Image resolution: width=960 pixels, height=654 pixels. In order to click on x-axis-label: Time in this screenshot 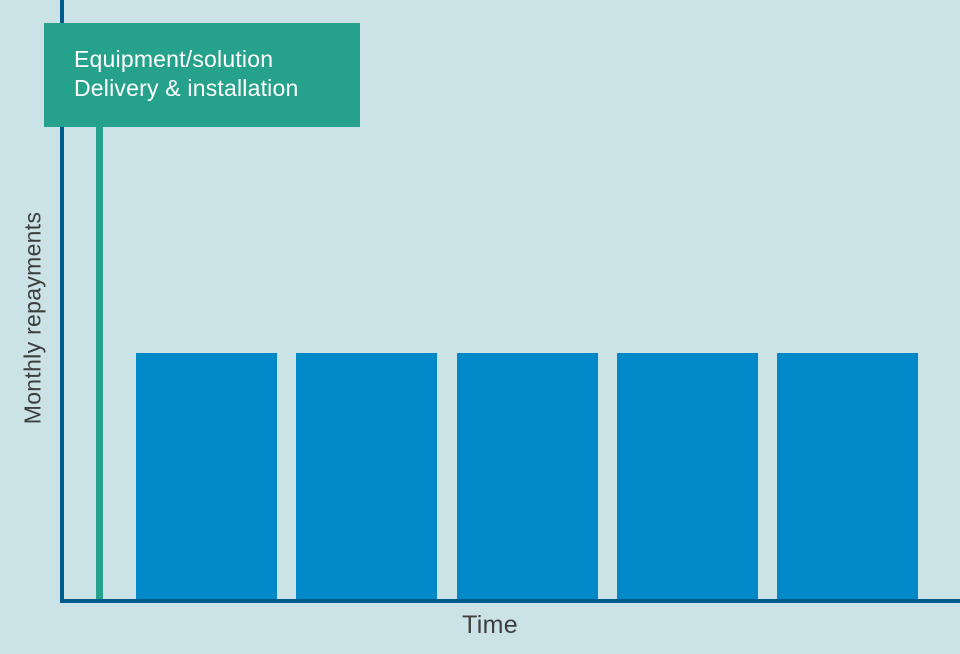, I will do `click(490, 625)`.